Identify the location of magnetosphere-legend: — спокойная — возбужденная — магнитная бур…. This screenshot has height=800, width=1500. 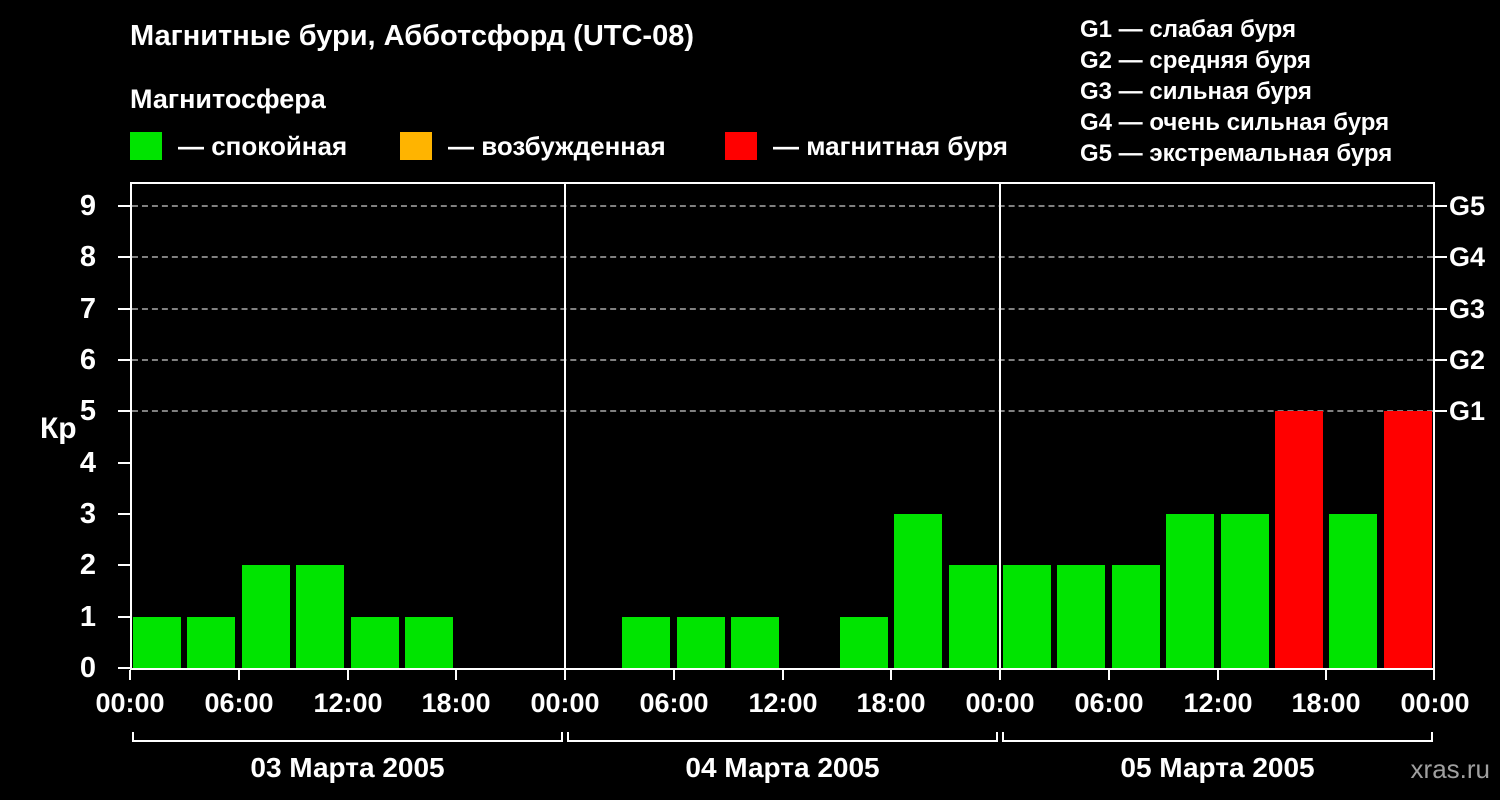
(630, 147).